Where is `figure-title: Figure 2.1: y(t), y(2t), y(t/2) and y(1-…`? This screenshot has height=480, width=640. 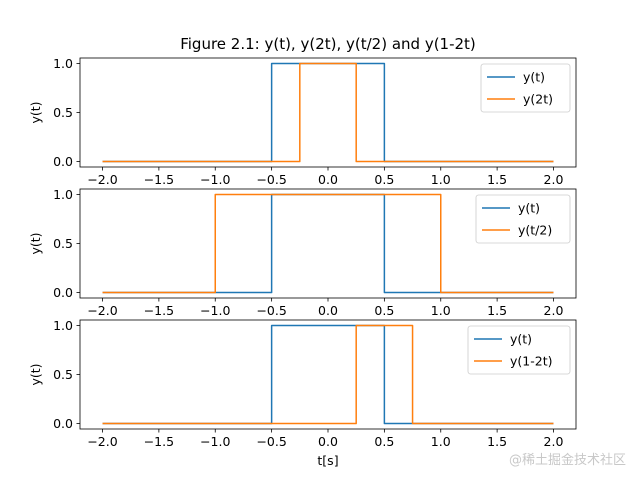 figure-title: Figure 2.1: y(t), y(2t), y(t/2) and y(1-… is located at coordinates (328, 44).